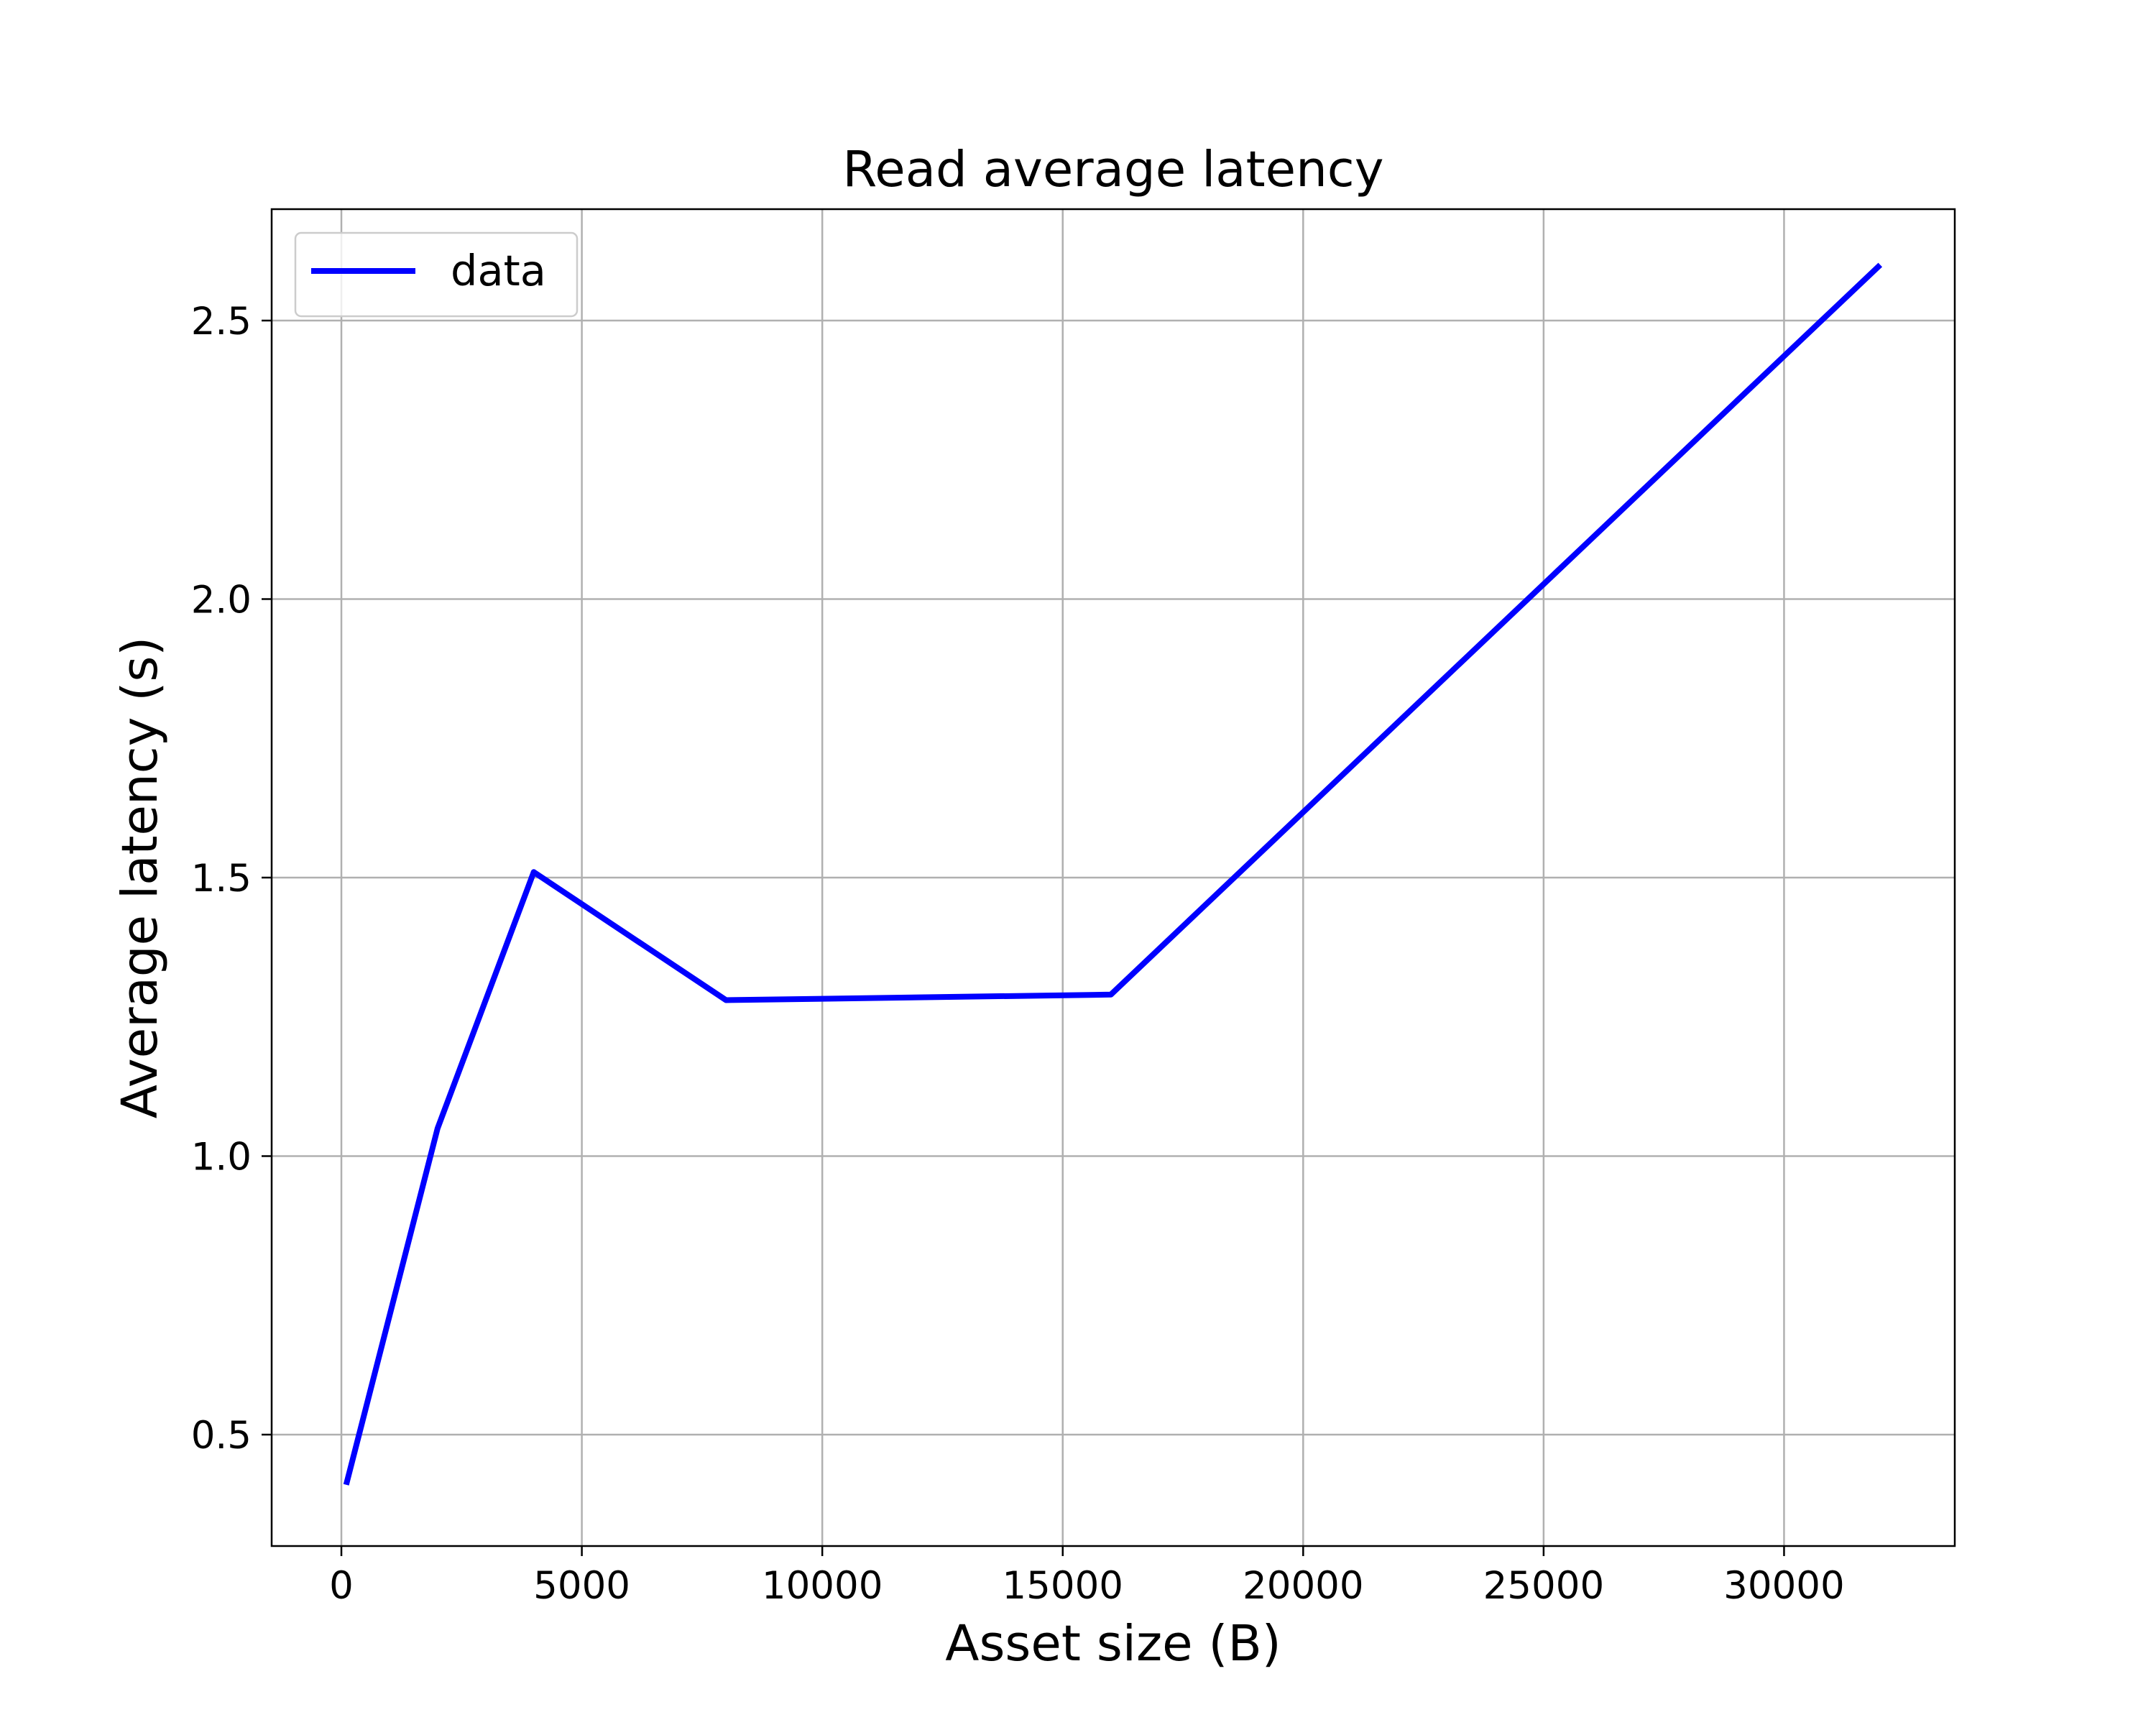 Image resolution: width=2156 pixels, height=1725 pixels. Describe the element at coordinates (140, 877) in the screenshot. I see `y-axis-label: Average latency (s)` at that location.